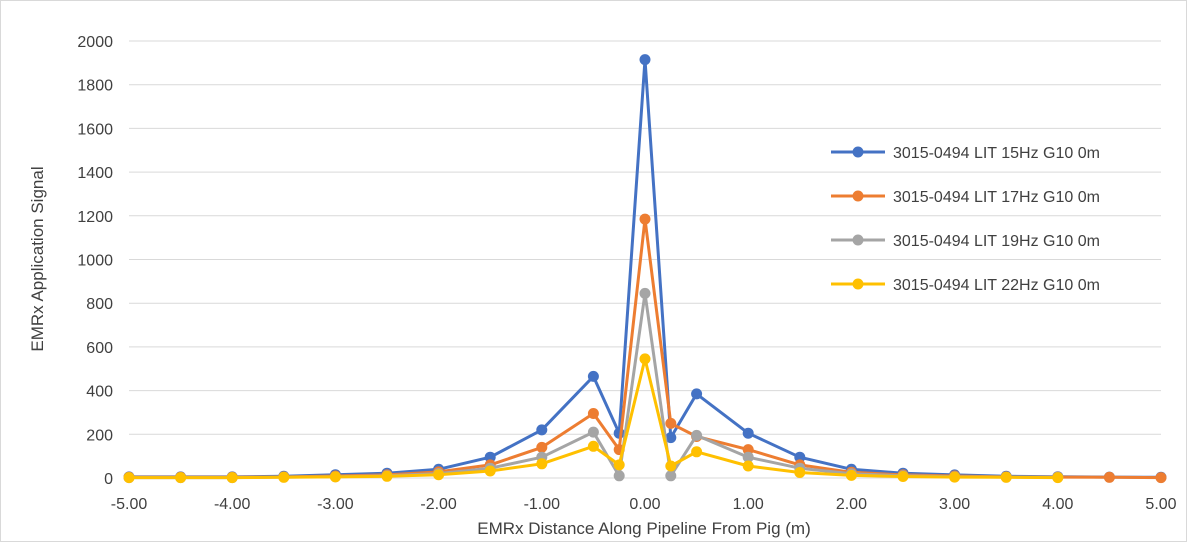 Image resolution: width=1187 pixels, height=542 pixels. What do you see at coordinates (542, 504) in the screenshot?
I see `x-tick-label: -1.00` at bounding box center [542, 504].